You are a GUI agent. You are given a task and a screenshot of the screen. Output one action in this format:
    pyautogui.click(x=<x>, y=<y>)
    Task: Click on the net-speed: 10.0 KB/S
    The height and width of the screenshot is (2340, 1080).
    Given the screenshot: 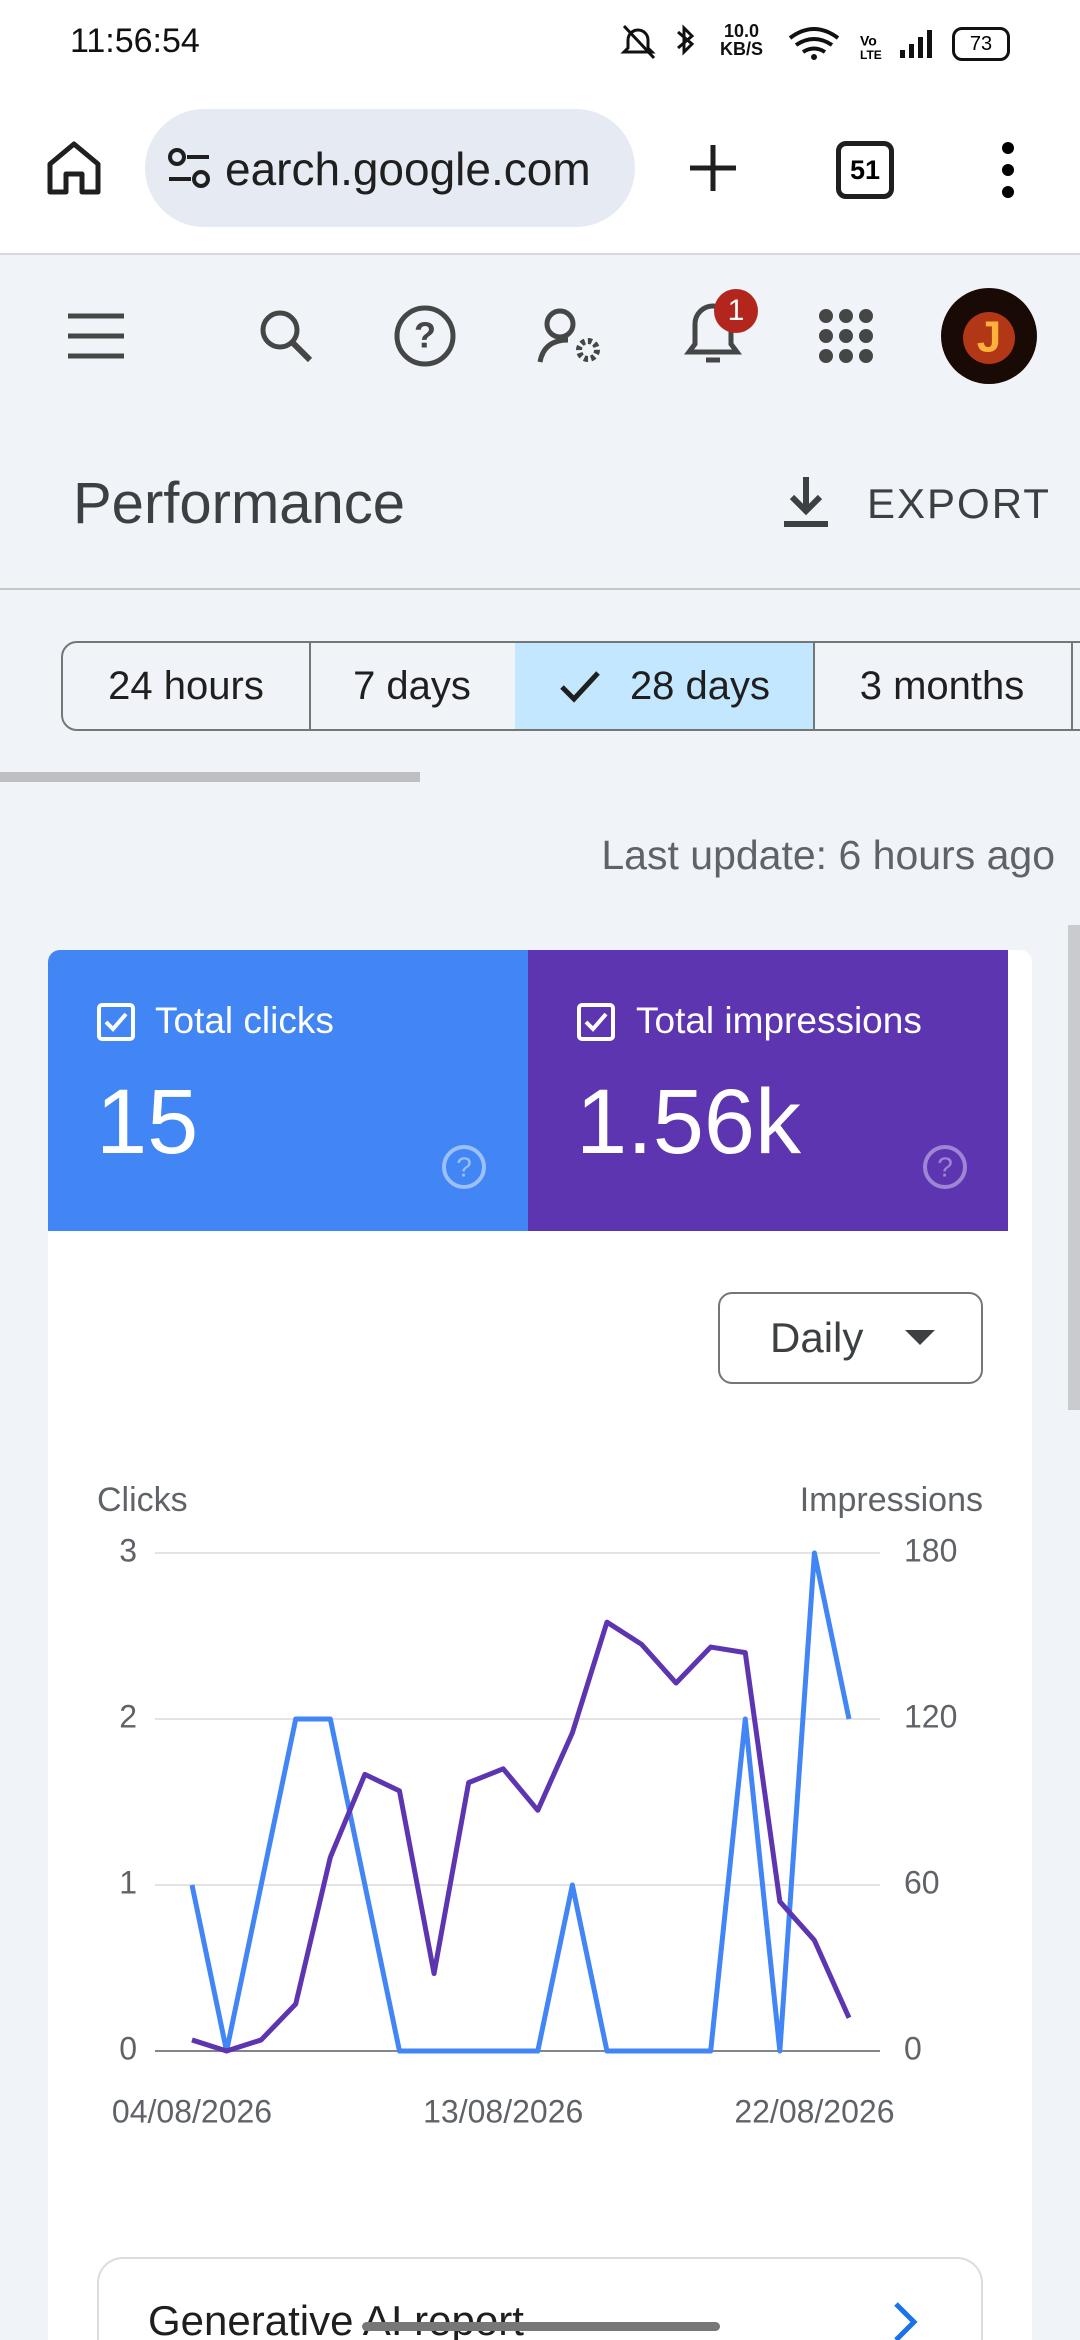 What is the action you would take?
    pyautogui.click(x=741, y=40)
    